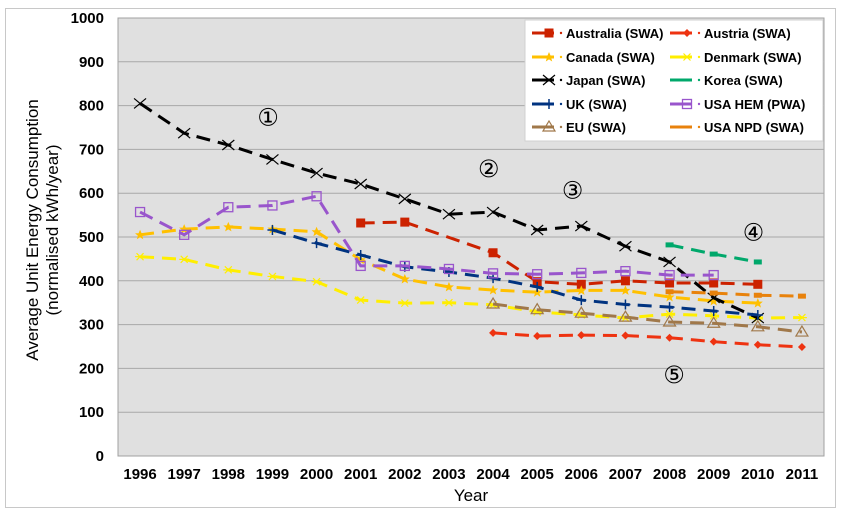 Image resolution: width=848 pixels, height=523 pixels. I want to click on y-tick-label: 400, so click(91, 281).